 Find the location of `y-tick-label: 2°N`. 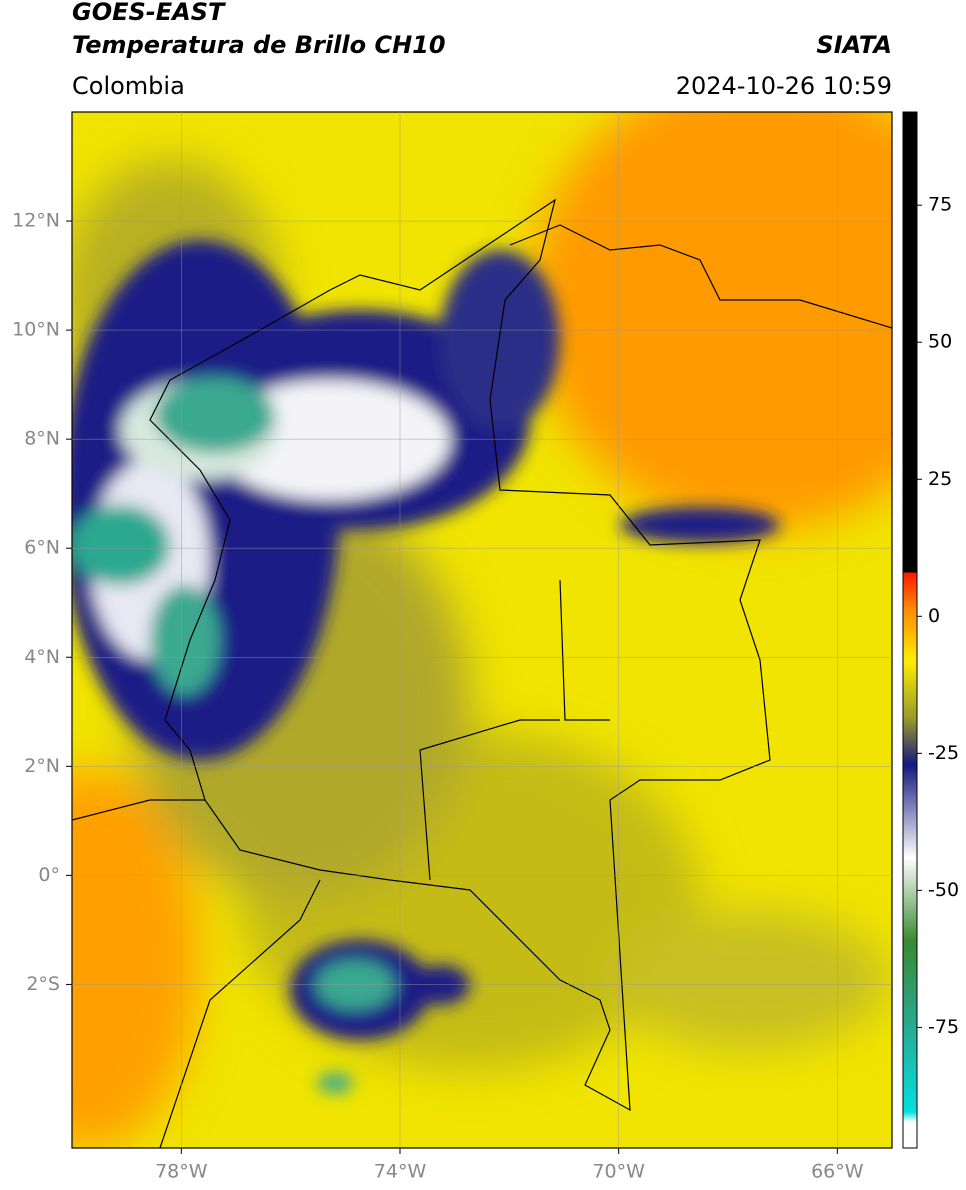

y-tick-label: 2°N is located at coordinates (42, 766).